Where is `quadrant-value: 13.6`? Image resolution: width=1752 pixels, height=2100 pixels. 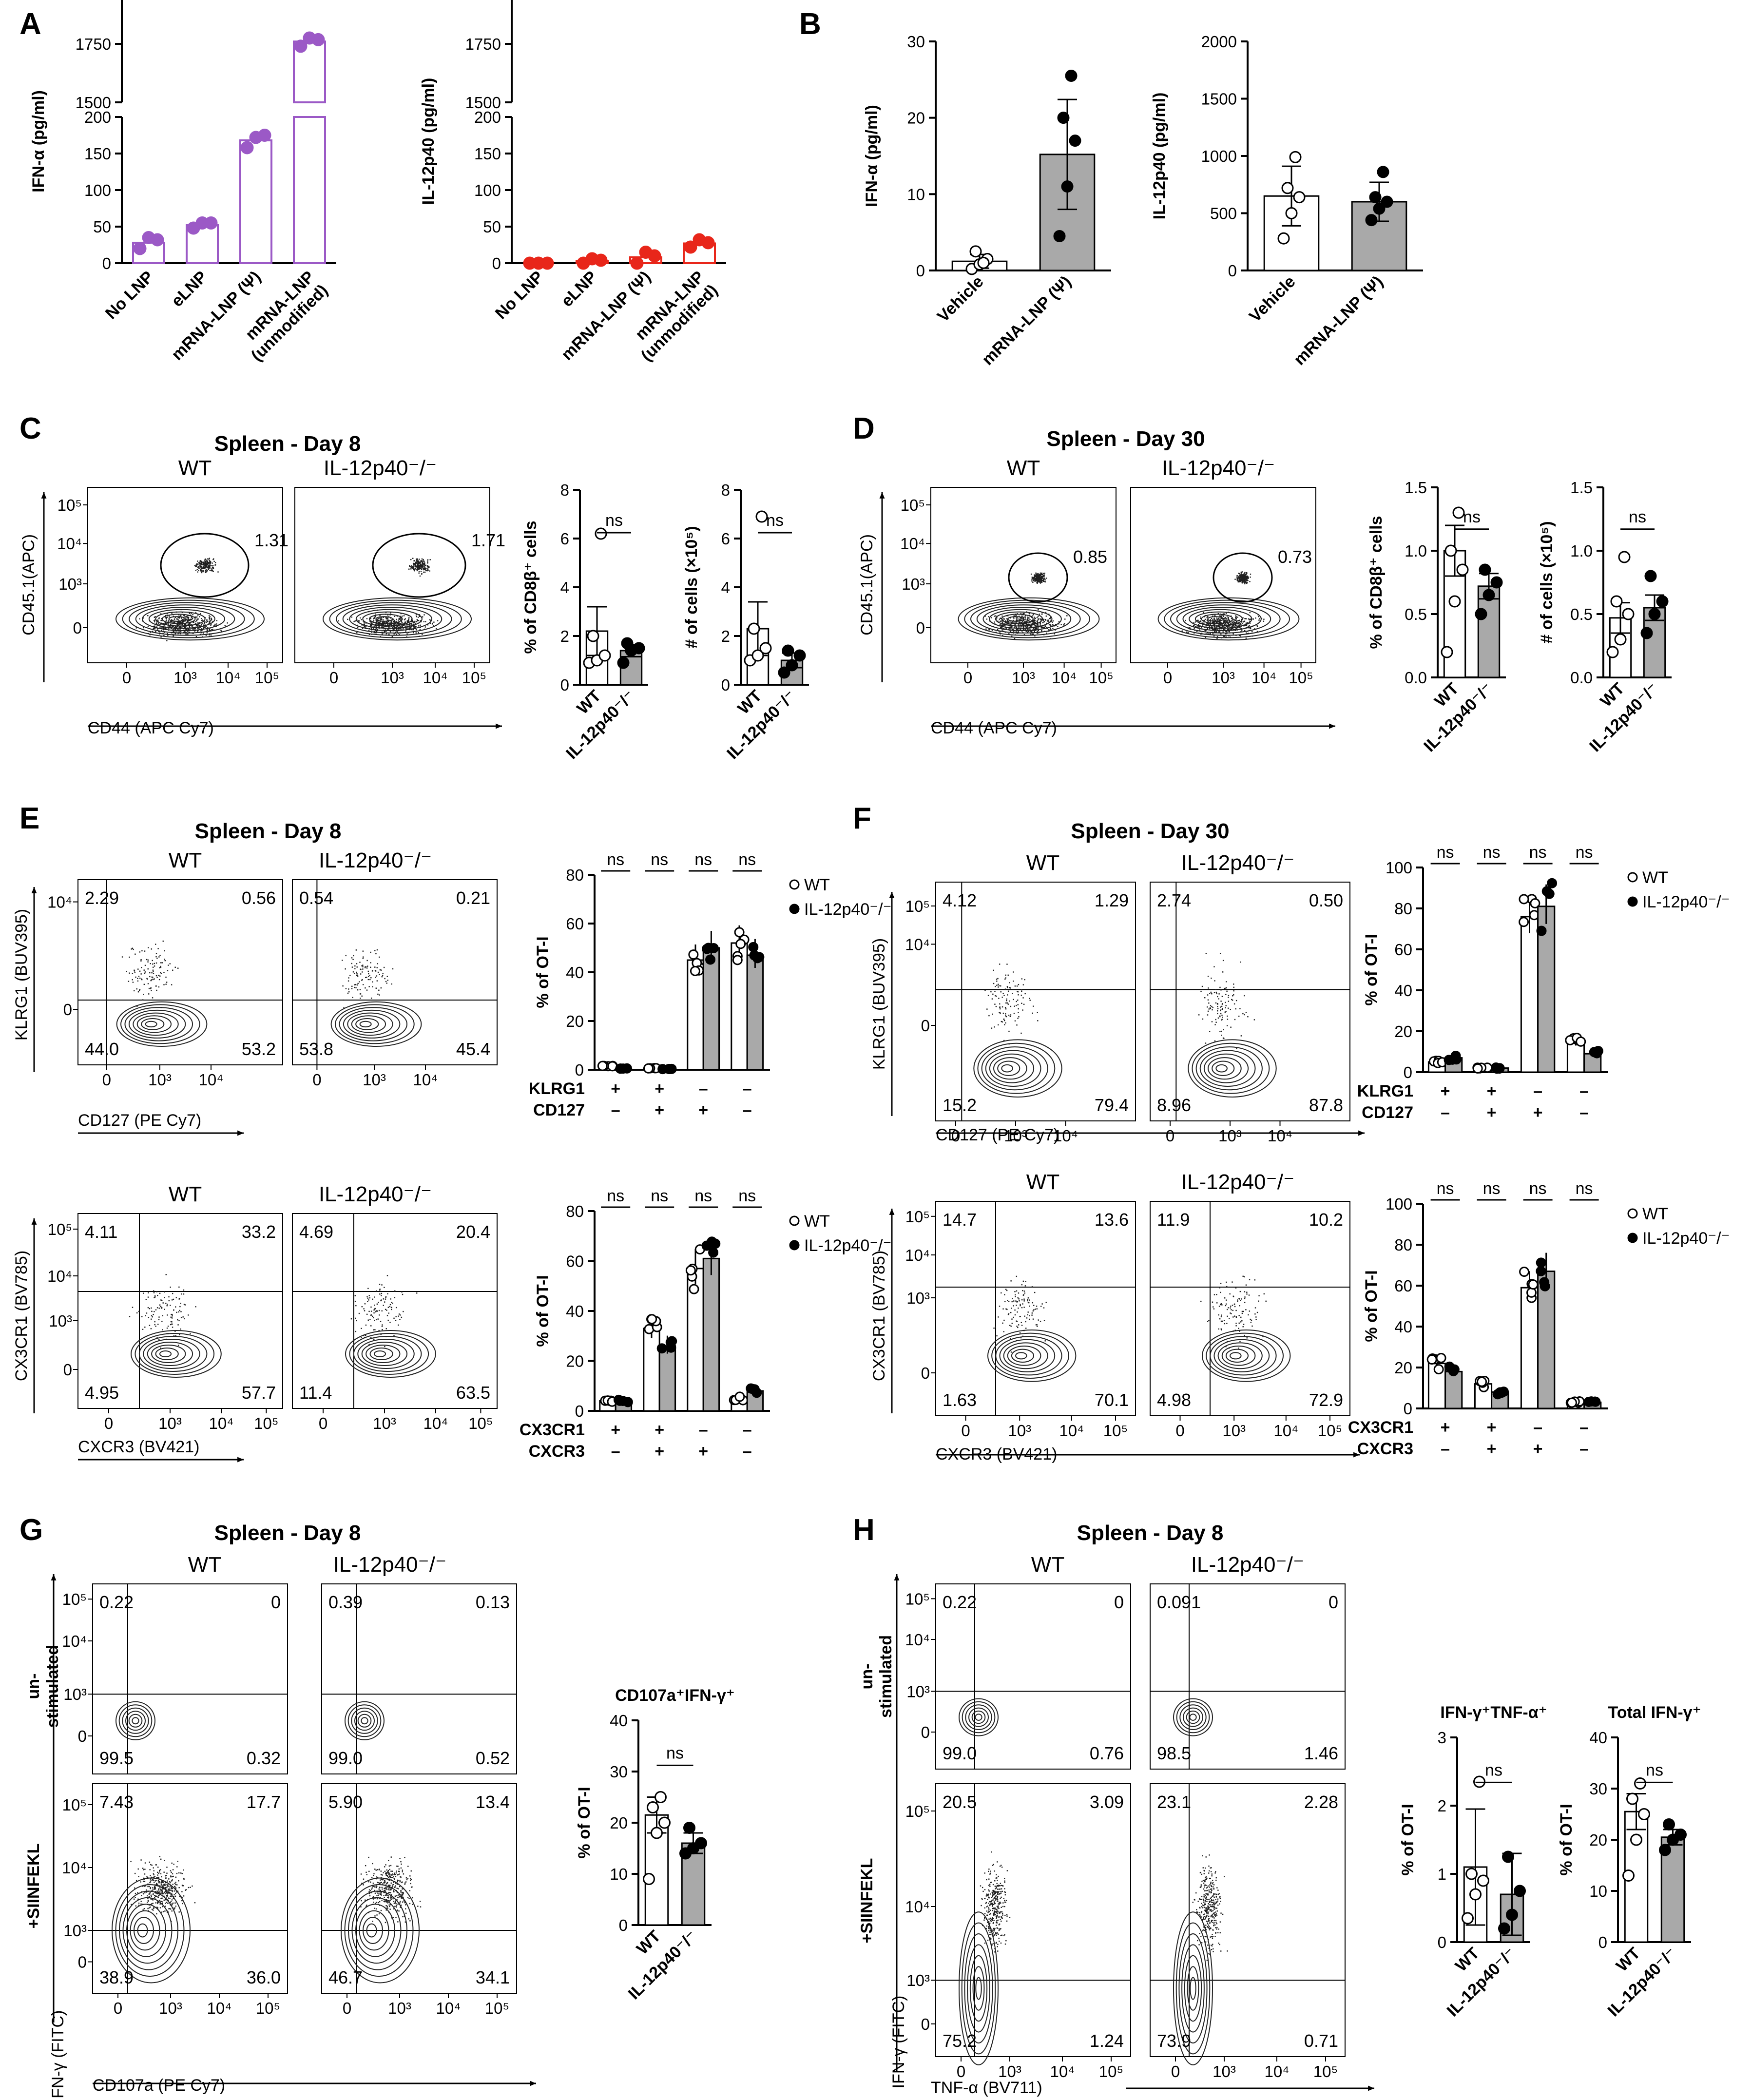
quadrant-value: 13.6 is located at coordinates (1112, 1220).